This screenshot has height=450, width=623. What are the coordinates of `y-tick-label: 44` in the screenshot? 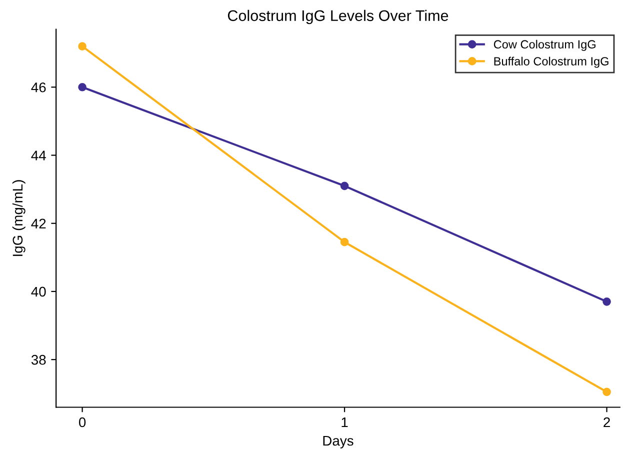 It's located at (38, 155).